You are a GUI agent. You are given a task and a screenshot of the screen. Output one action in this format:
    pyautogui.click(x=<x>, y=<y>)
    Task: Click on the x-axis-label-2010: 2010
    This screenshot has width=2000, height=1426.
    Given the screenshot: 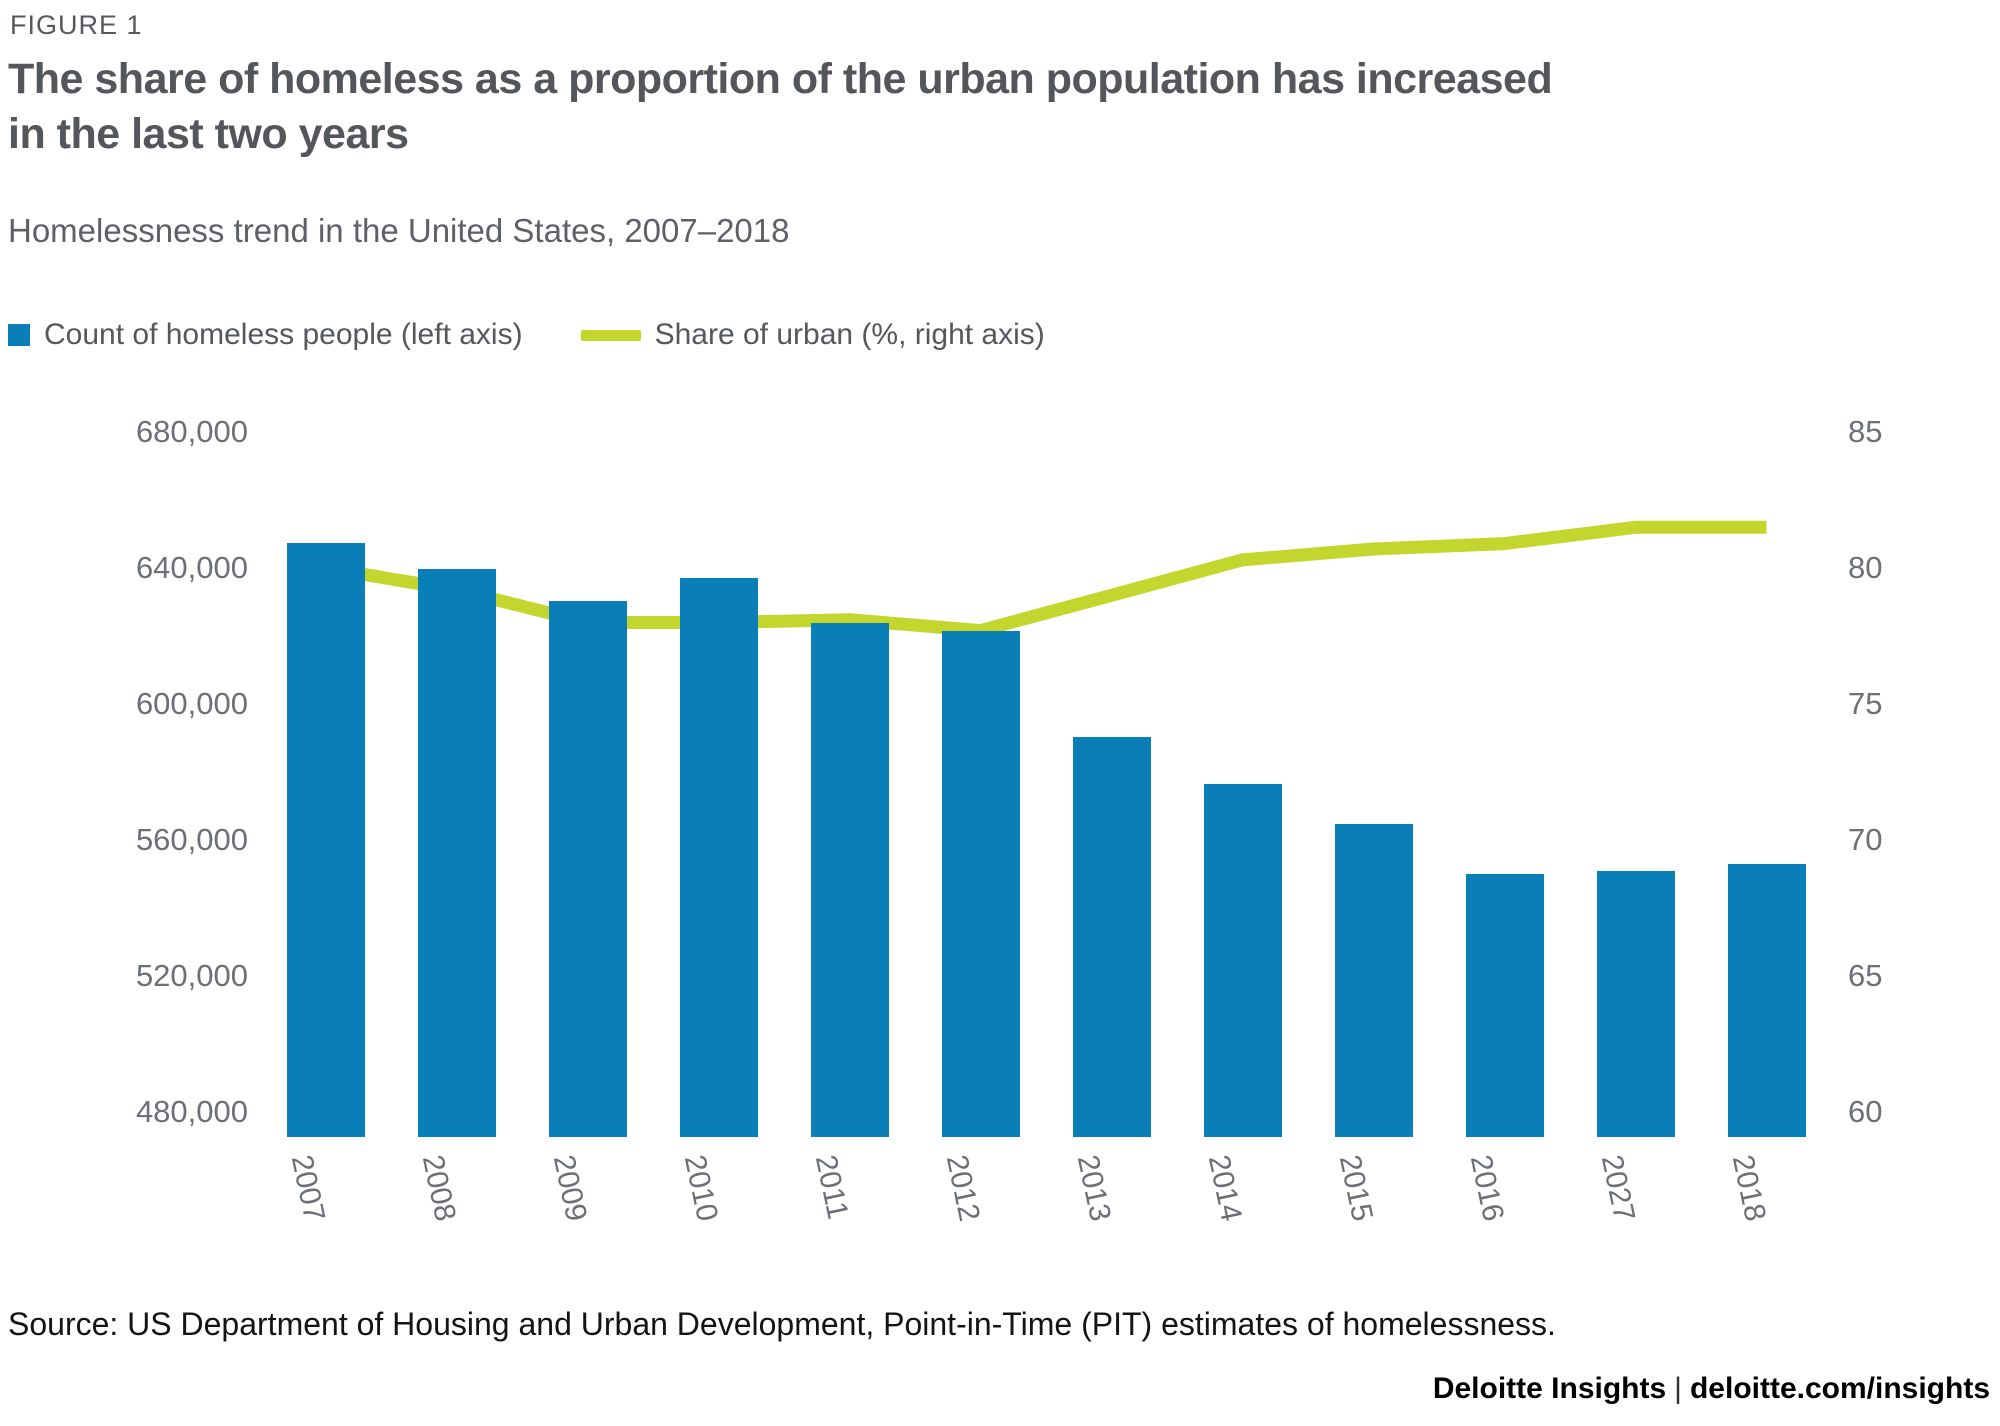 What is the action you would take?
    pyautogui.click(x=700, y=1188)
    